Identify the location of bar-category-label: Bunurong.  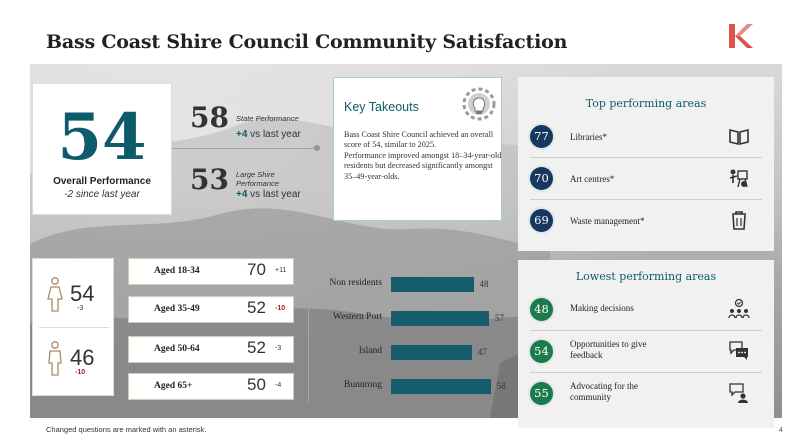
(363, 385).